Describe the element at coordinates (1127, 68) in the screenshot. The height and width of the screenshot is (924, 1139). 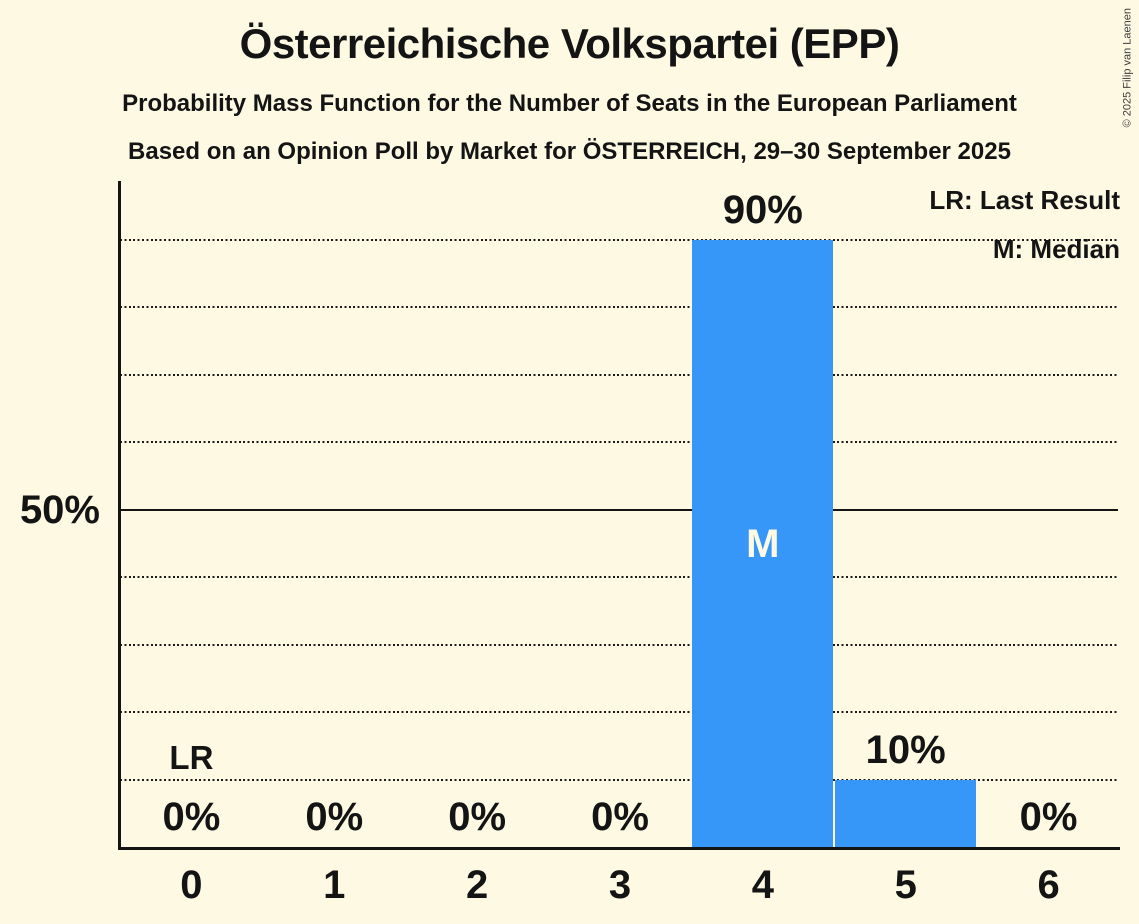
I see `copyright-notice: © 2025 Filip van Laenen` at that location.